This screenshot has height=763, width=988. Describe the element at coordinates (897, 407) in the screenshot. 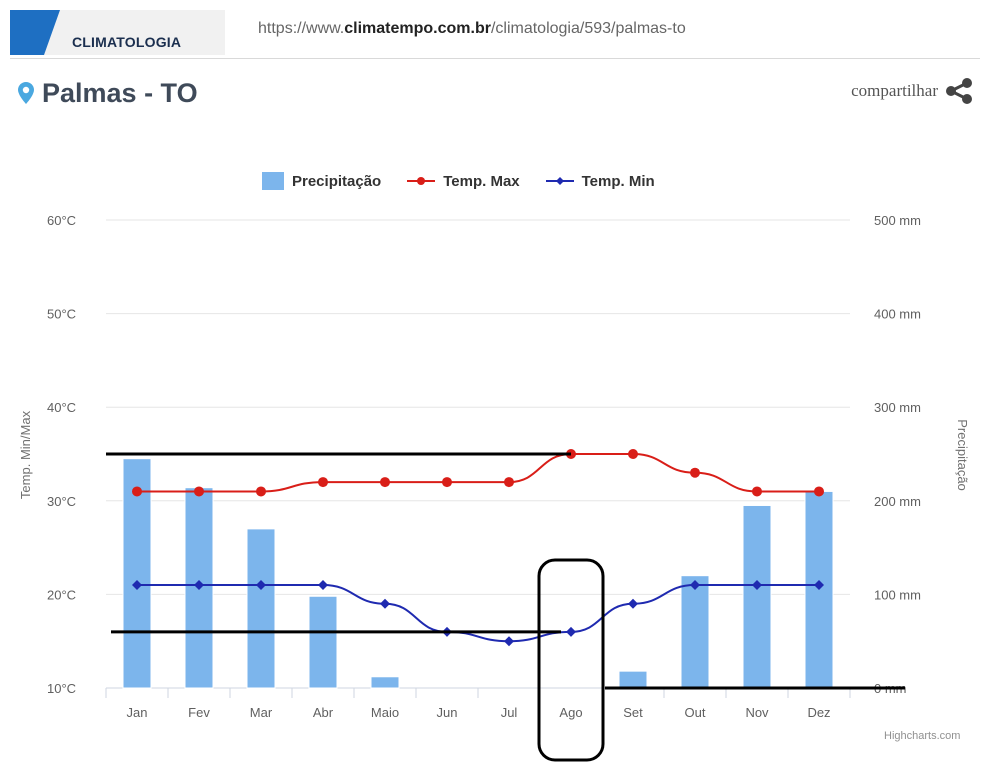

I see `right-axis-tick-label: 300 mm` at that location.